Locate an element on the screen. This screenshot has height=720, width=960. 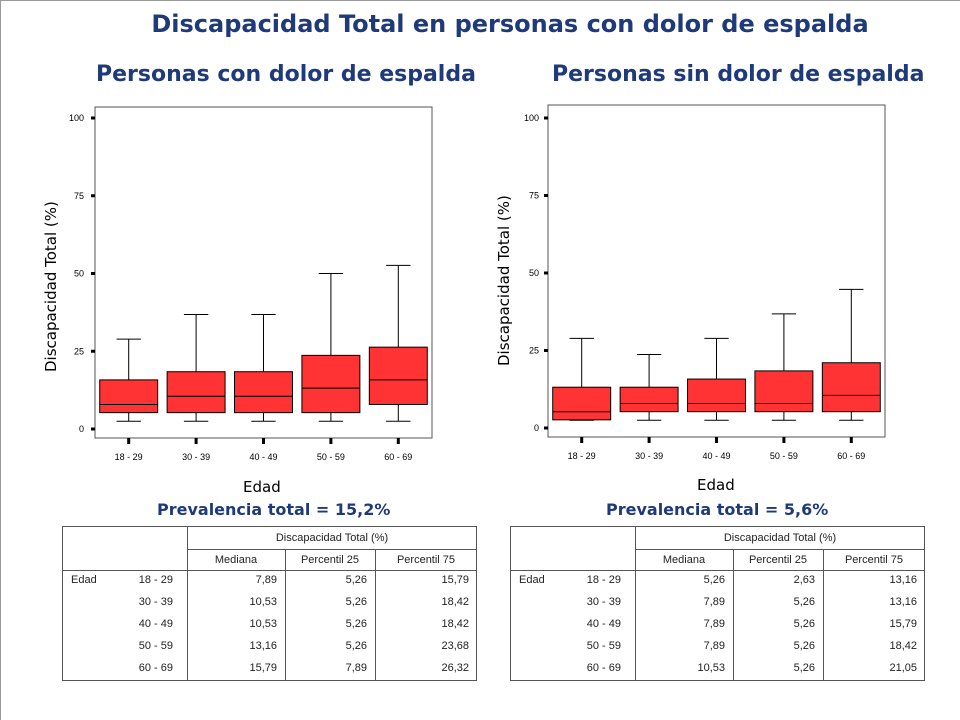
x-tick-label-1-2: 40 - 49 is located at coordinates (716, 456).